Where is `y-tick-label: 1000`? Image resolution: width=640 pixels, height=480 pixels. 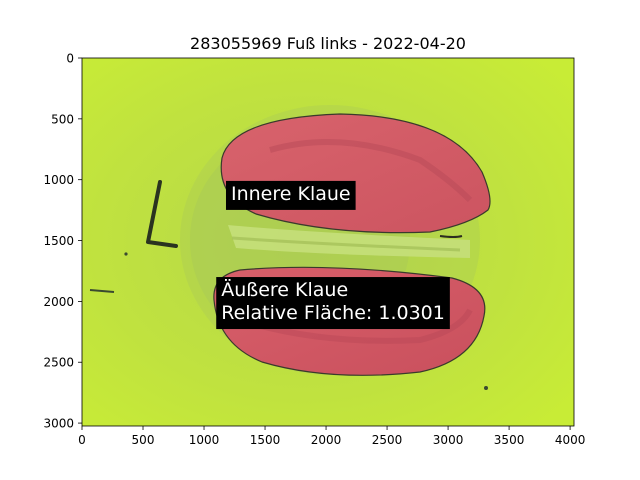 y-tick-label: 1000 is located at coordinates (58, 180).